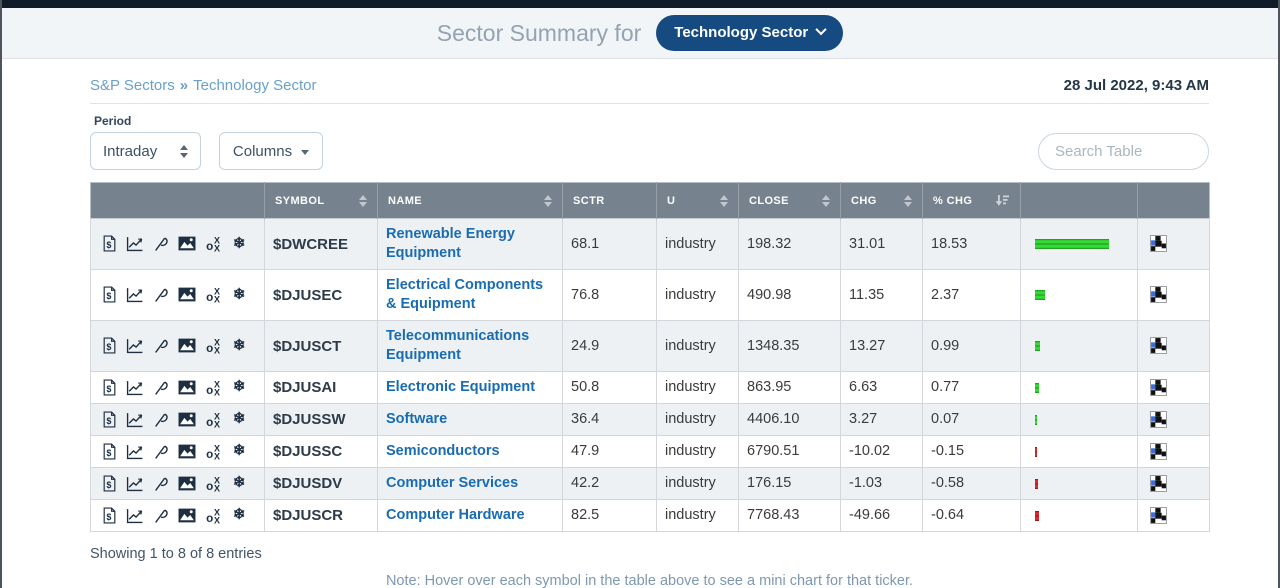  I want to click on industry-name-link: Semiconductors, so click(443, 451).